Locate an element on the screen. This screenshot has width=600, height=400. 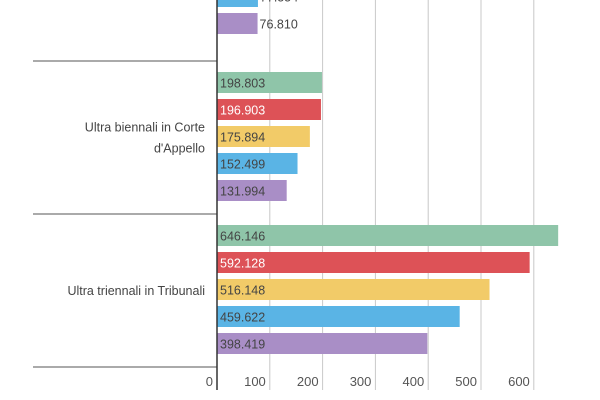
data-label: 76.810 is located at coordinates (279, 25).